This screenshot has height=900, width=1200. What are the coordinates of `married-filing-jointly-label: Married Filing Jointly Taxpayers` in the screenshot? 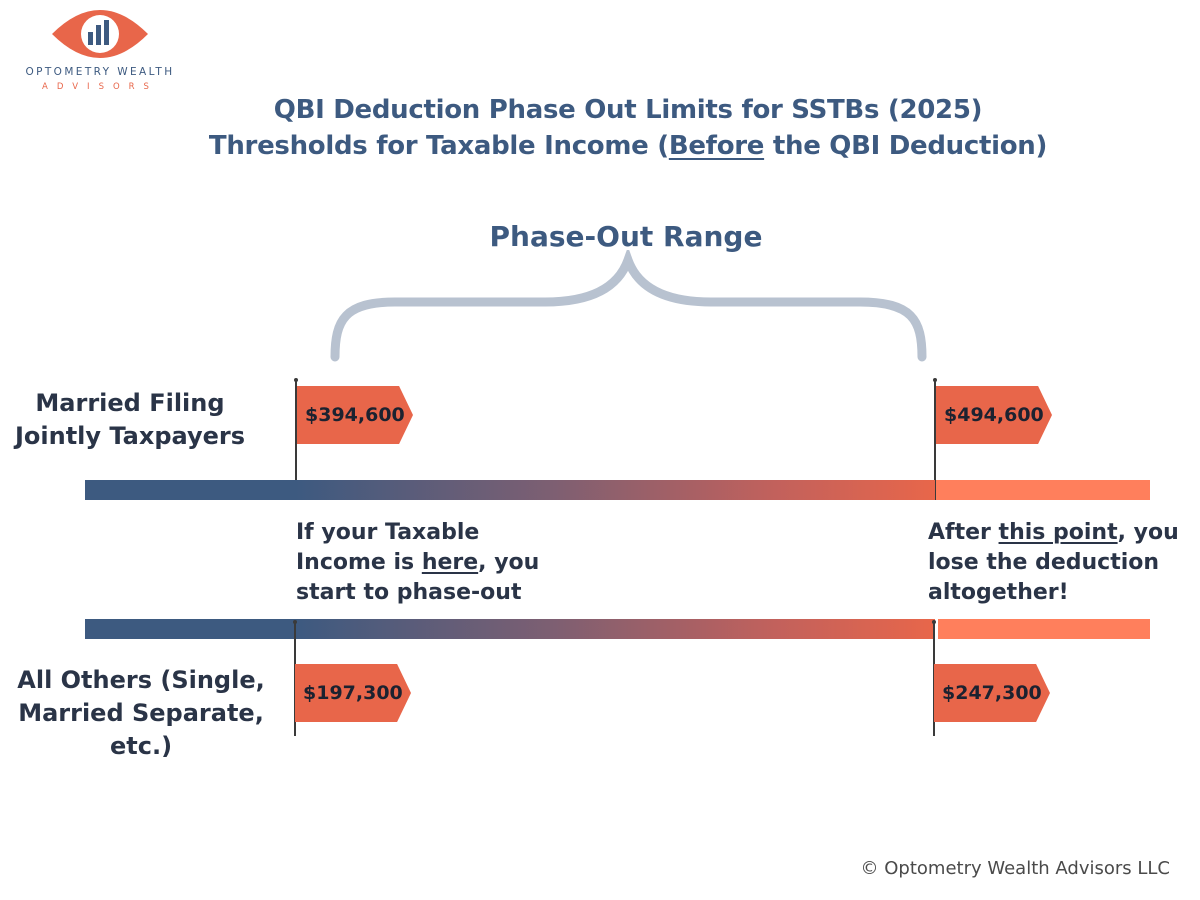 It's located at (130, 419).